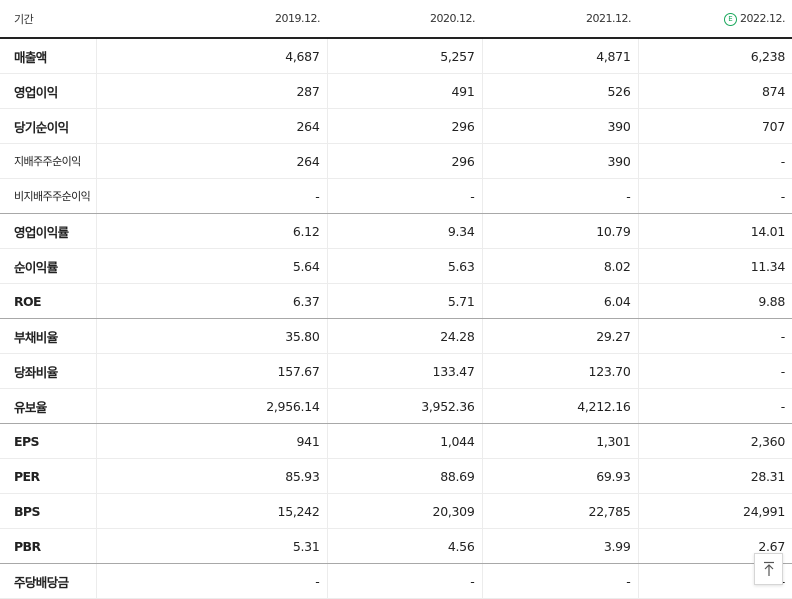  I want to click on row-per: PER 85.93 88.69 69.93 28.31, so click(396, 476).